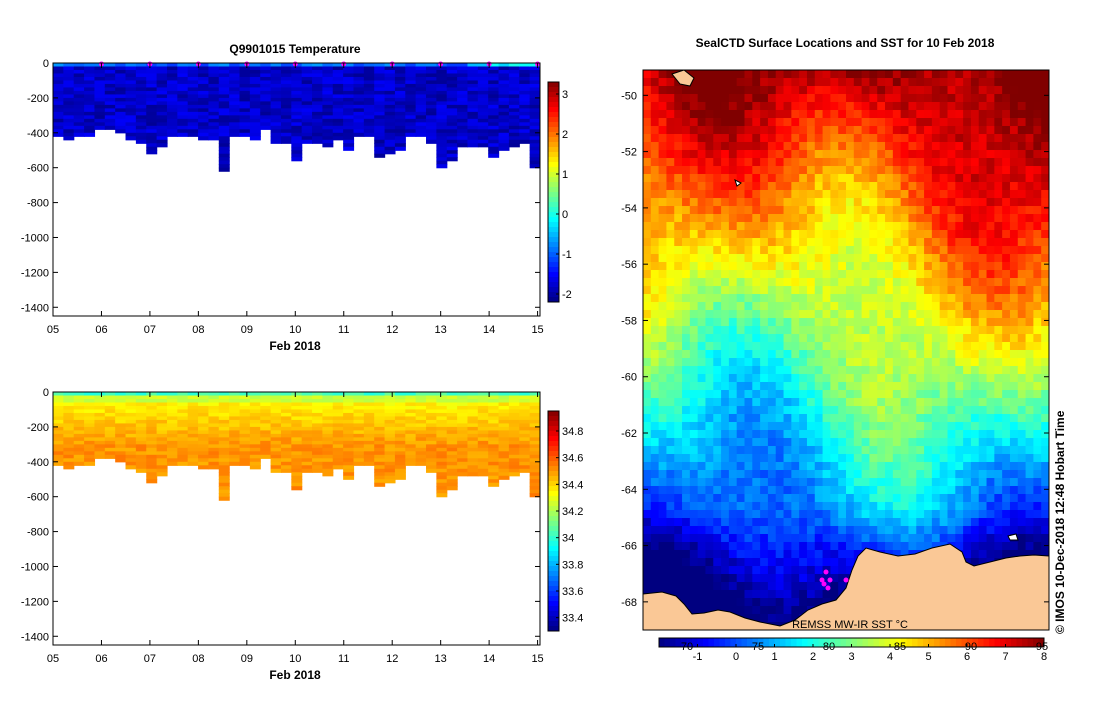 The image size is (1099, 705). What do you see at coordinates (35, 238) in the screenshot?
I see `y-tick-label: -1000` at bounding box center [35, 238].